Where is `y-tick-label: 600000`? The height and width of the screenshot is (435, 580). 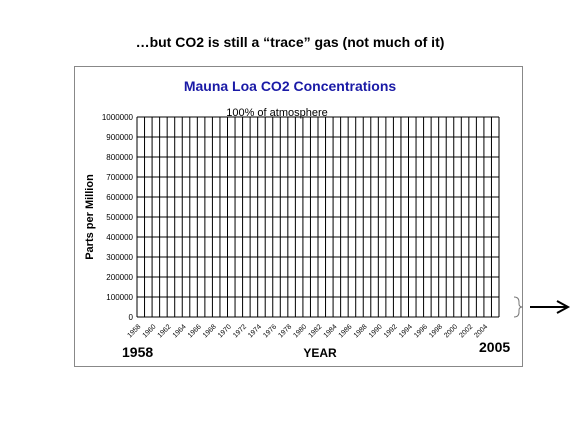 y-tick-label: 600000 is located at coordinates (119, 197).